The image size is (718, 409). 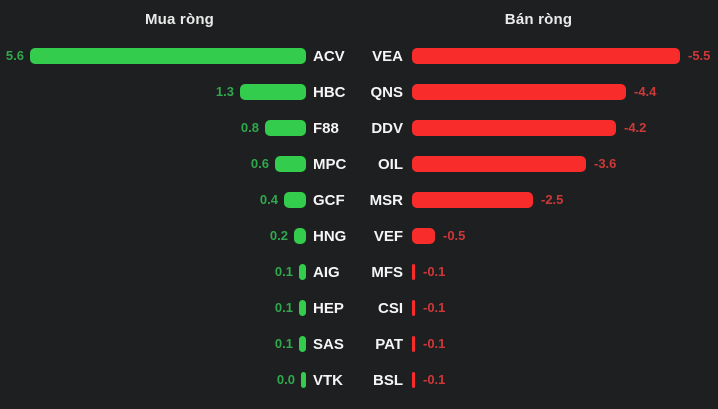 What do you see at coordinates (388, 236) in the screenshot?
I see `sell-ticker-label: VEF` at bounding box center [388, 236].